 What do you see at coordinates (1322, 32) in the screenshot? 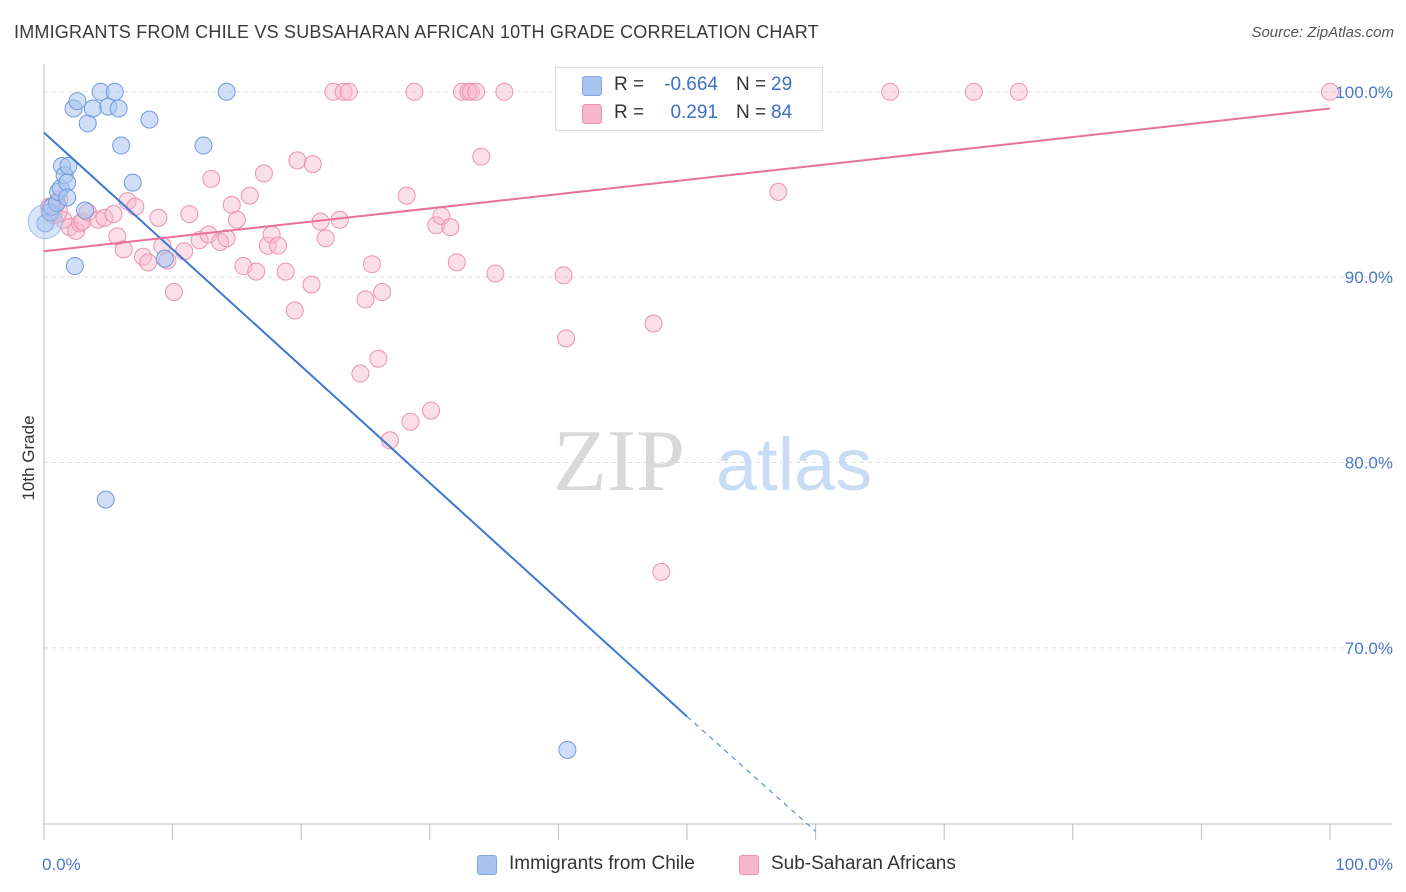
I see `source-credit: Source: ZipAtlas.com` at bounding box center [1322, 32].